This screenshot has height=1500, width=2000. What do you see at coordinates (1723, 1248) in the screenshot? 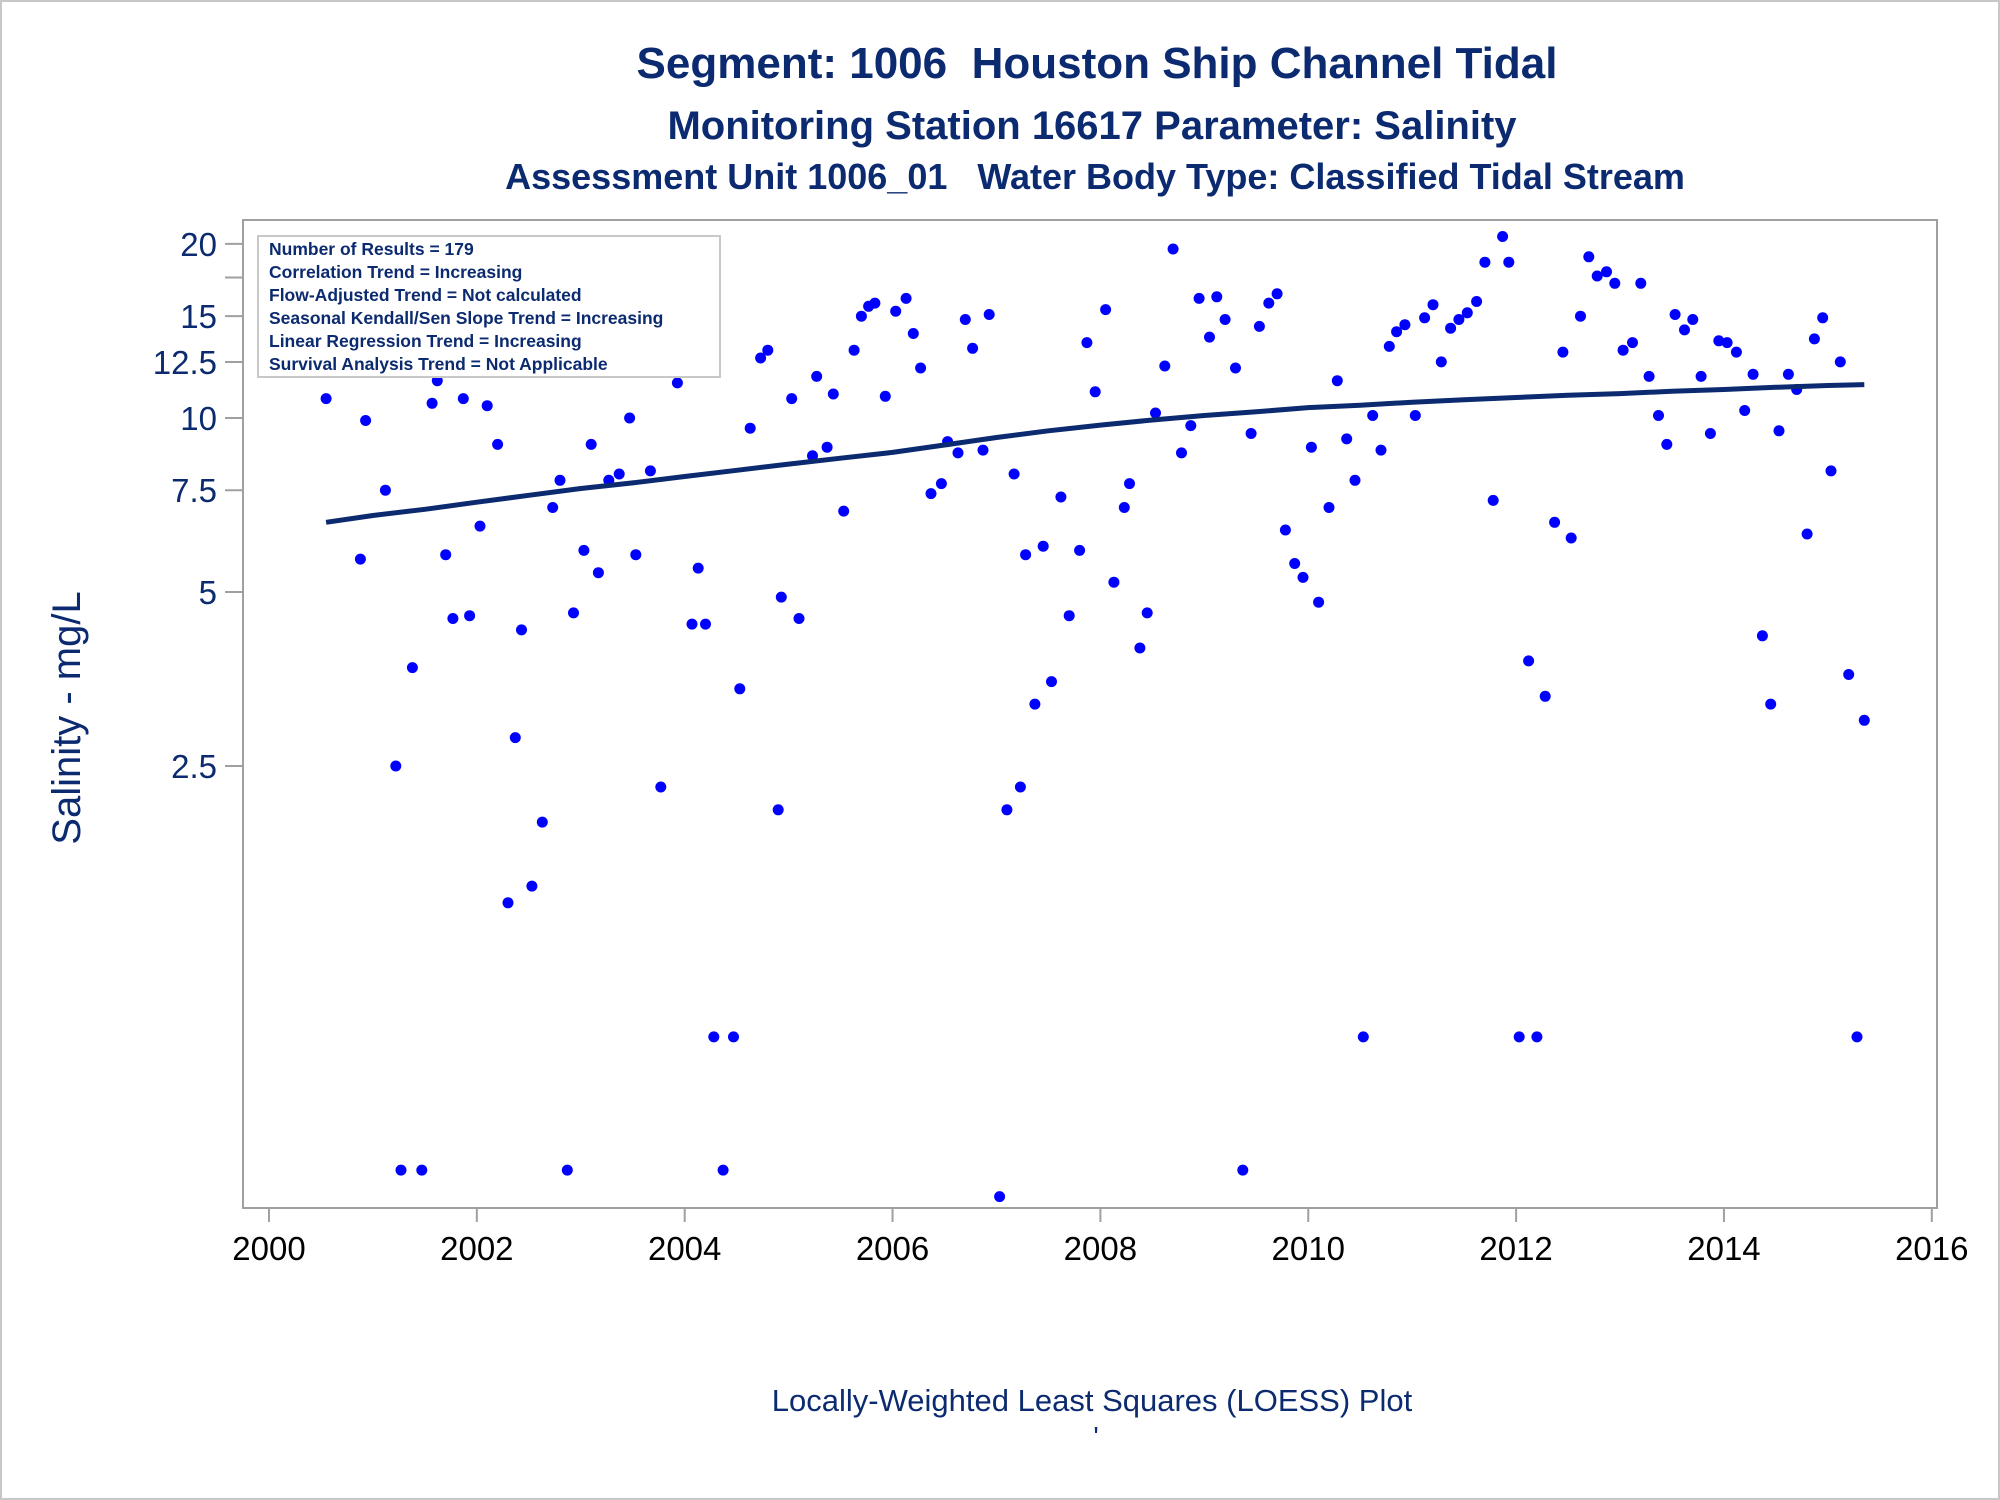
I see `x-tick-label: 2014` at bounding box center [1723, 1248].